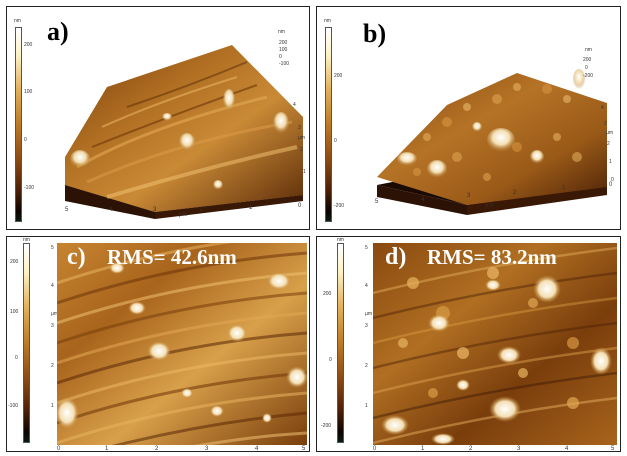  What do you see at coordinates (107, 449) in the screenshot?
I see `x-tick-c: 1` at bounding box center [107, 449].